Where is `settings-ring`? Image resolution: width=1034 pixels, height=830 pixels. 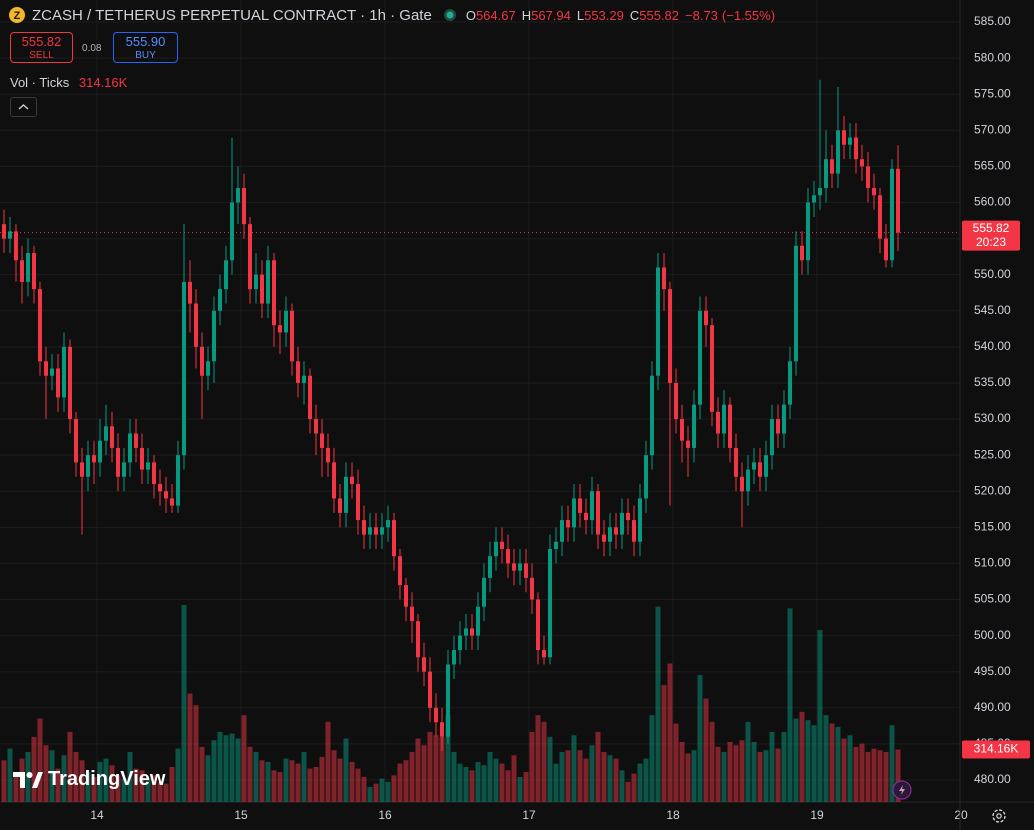 settings-ring is located at coordinates (999, 816).